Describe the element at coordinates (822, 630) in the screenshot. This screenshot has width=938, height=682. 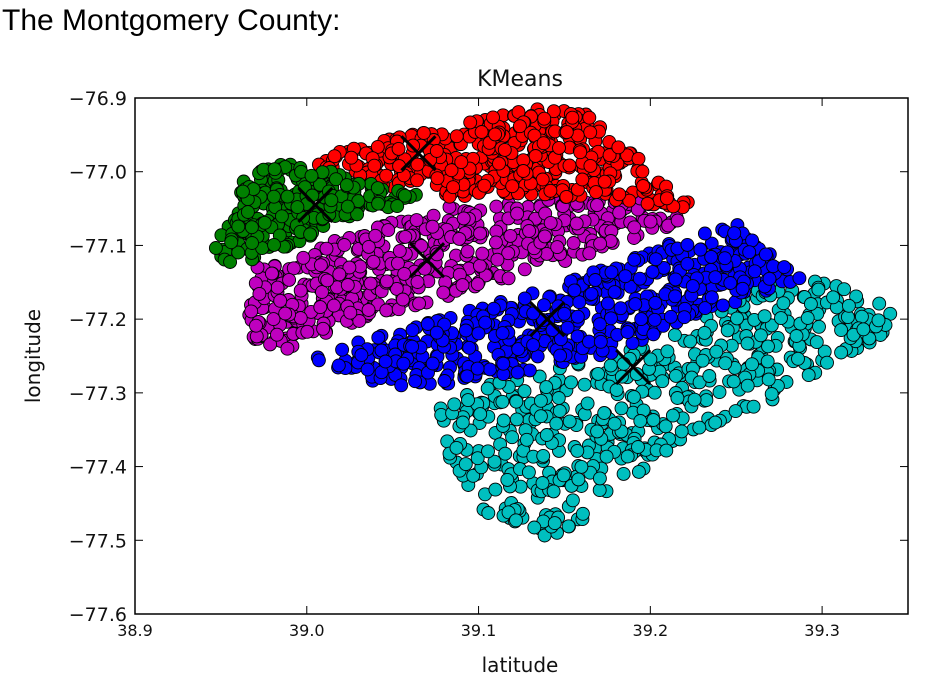
I see `x-tick-label: 39.3` at that location.